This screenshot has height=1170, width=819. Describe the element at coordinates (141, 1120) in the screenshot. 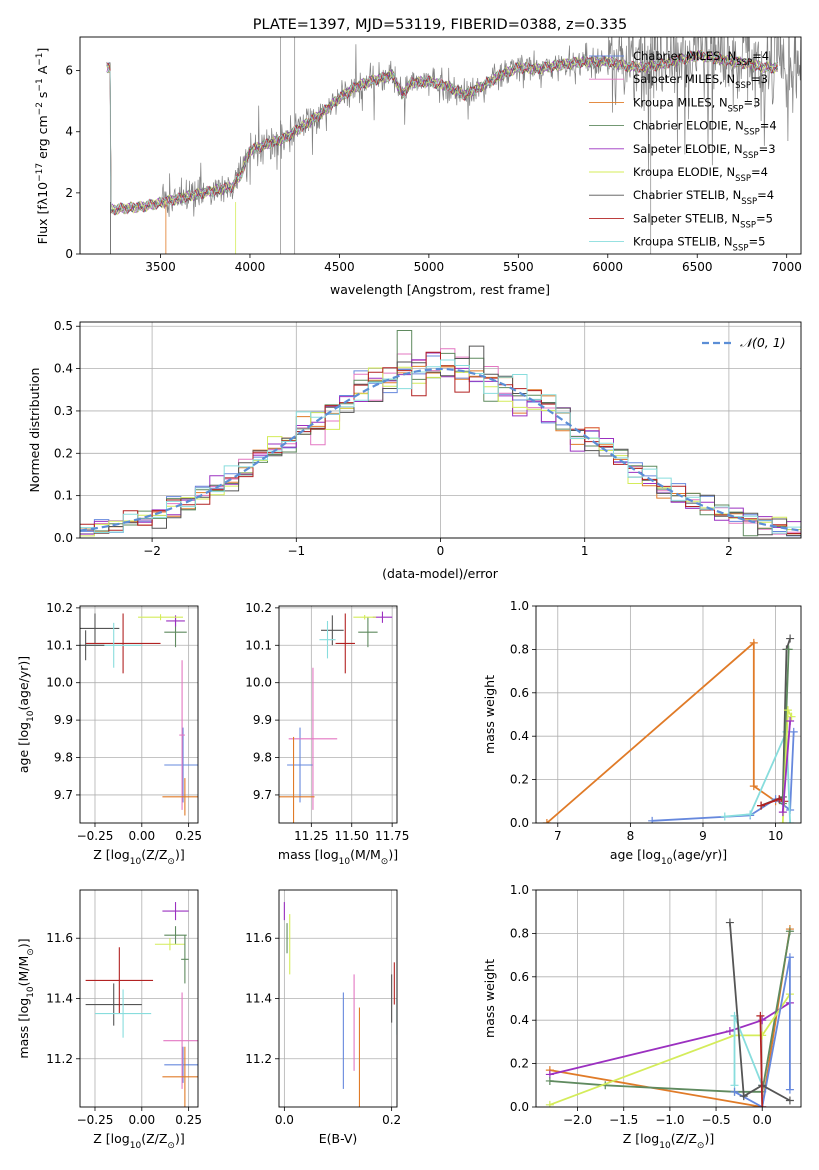

I see `x-tick-label: 0.00` at that location.